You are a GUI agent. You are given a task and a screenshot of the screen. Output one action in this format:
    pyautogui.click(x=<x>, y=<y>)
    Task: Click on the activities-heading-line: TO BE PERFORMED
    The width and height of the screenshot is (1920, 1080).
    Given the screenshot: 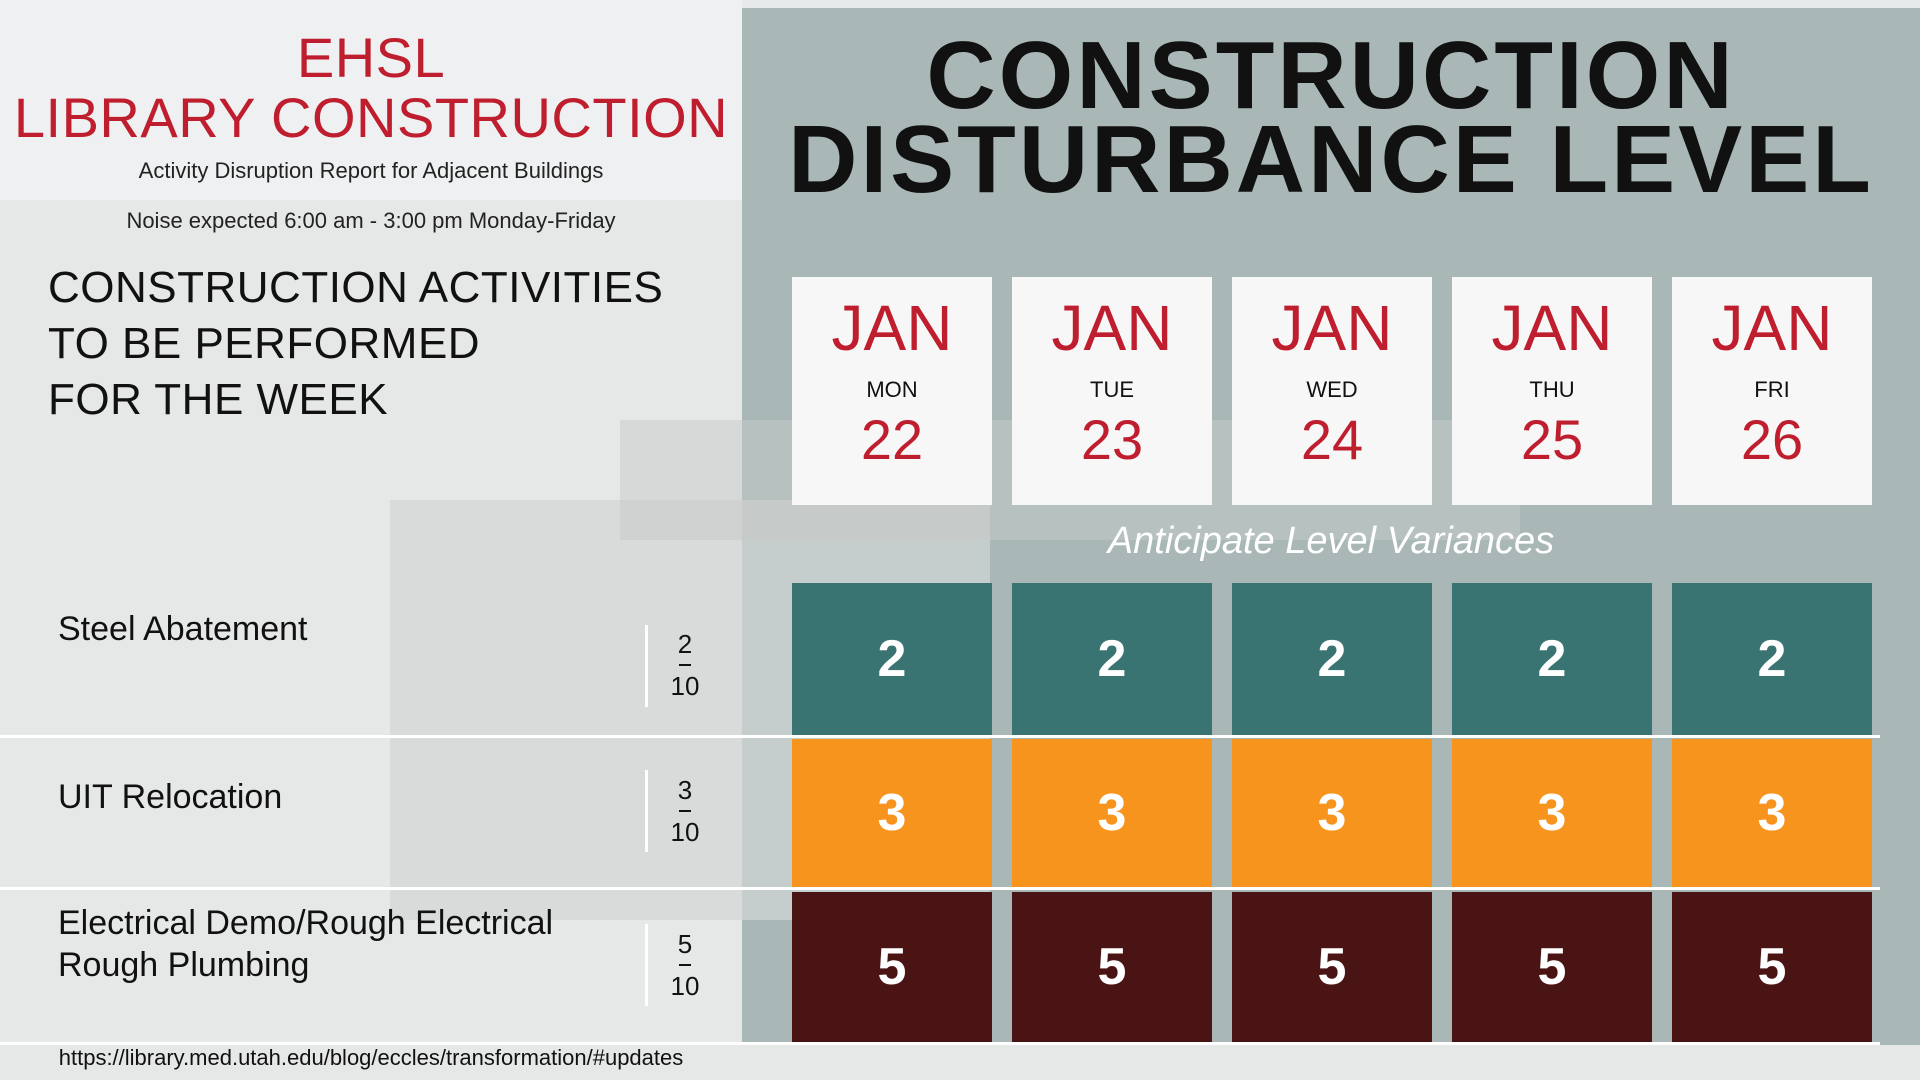 What is the action you would take?
    pyautogui.click(x=264, y=343)
    